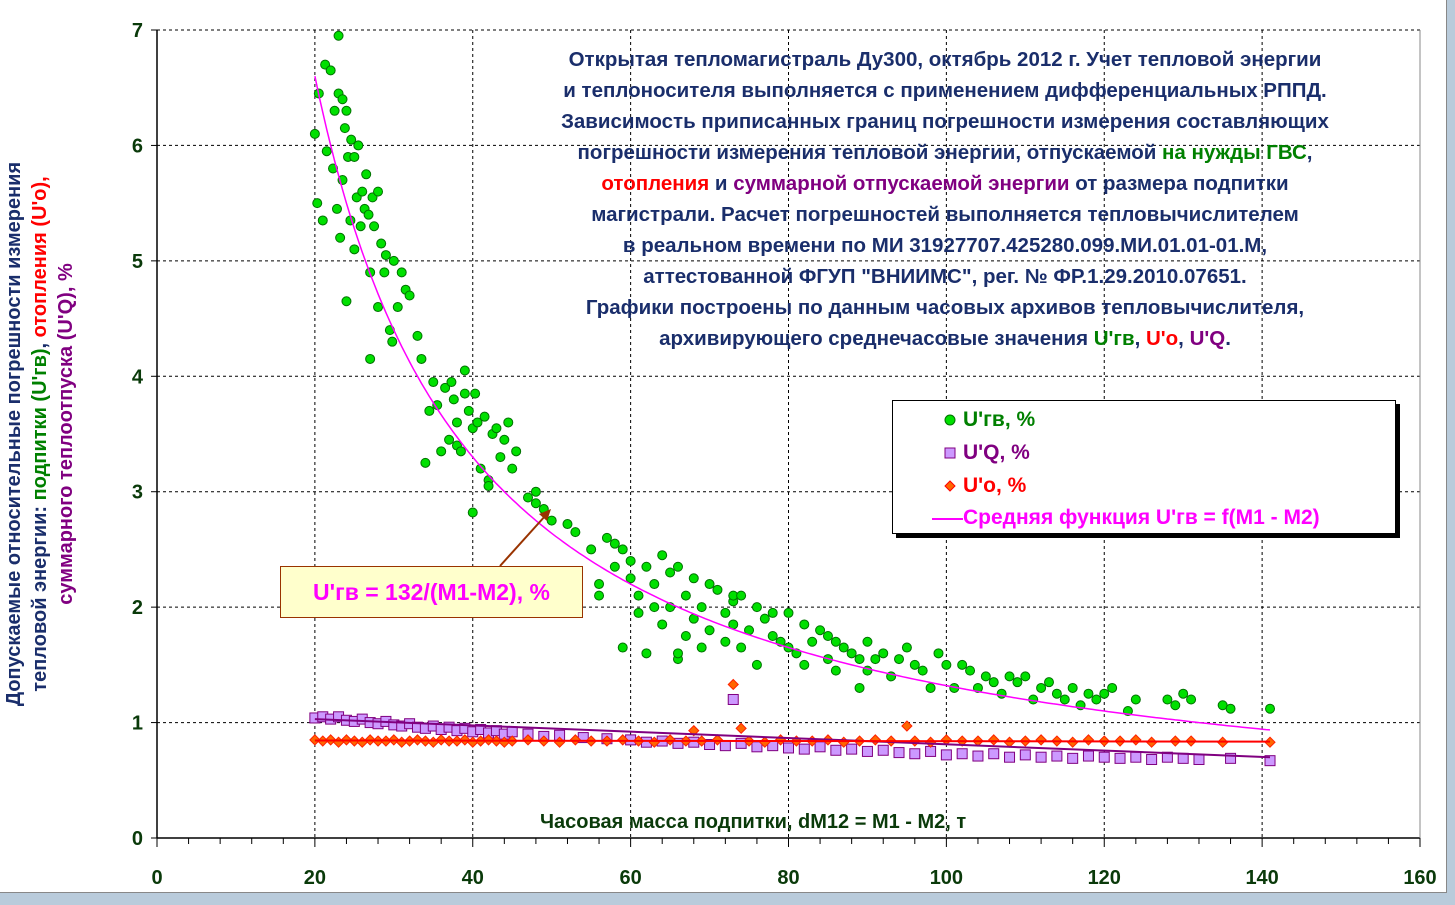  What do you see at coordinates (1207, 338) in the screenshot?
I see `title-text: U'Q` at bounding box center [1207, 338].